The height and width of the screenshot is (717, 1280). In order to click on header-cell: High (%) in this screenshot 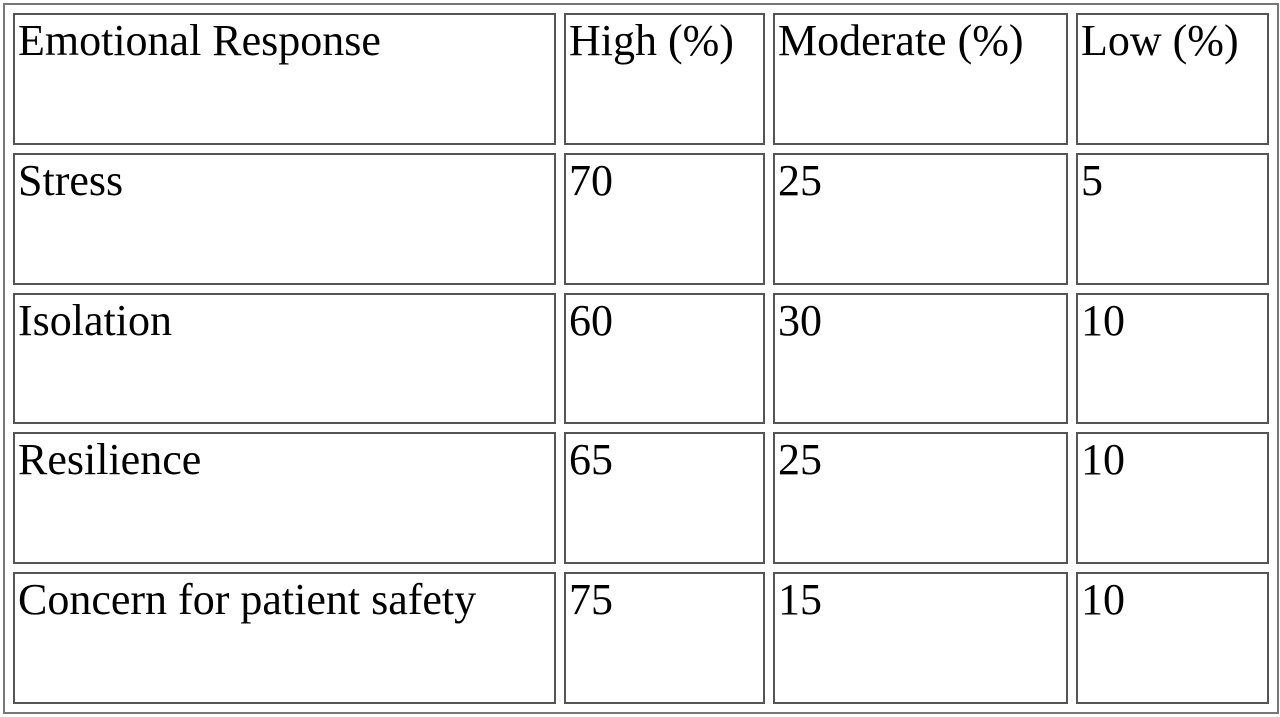, I will do `click(664, 79)`.